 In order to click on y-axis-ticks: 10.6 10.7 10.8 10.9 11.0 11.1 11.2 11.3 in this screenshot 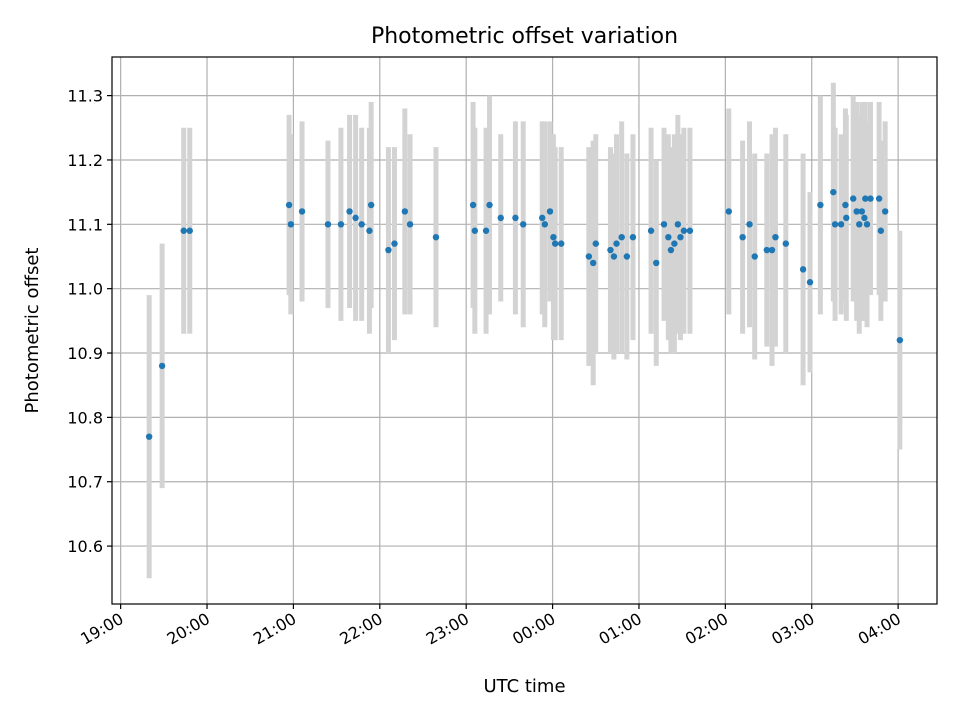, I will do `click(89, 321)`.